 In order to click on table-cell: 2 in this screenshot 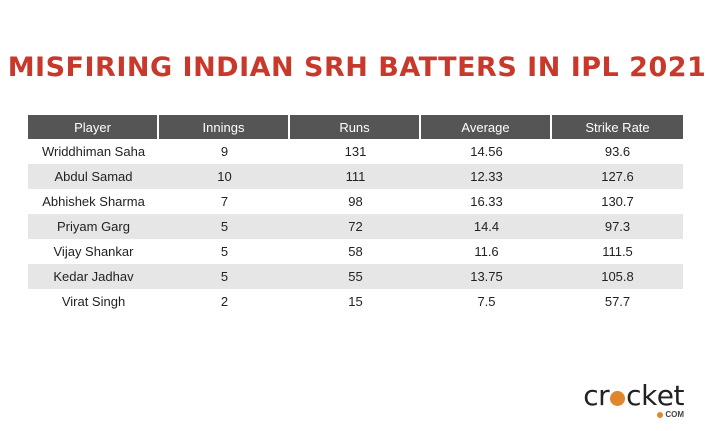, I will do `click(224, 301)`.